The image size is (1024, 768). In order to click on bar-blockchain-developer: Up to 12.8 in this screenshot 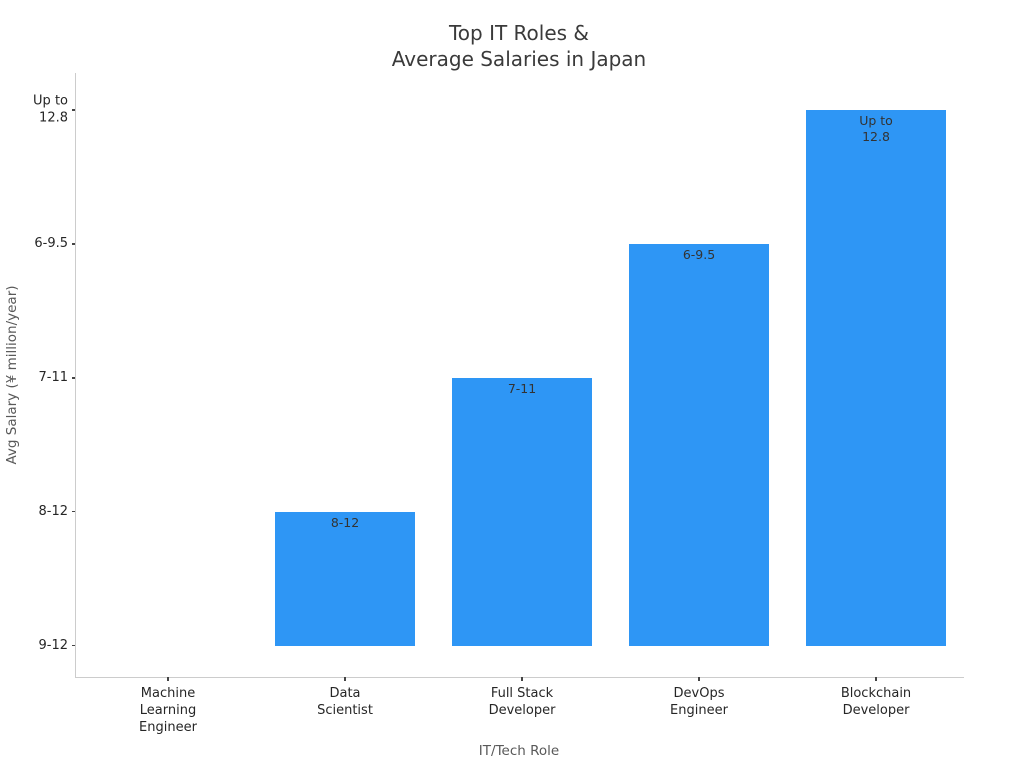, I will do `click(876, 378)`.